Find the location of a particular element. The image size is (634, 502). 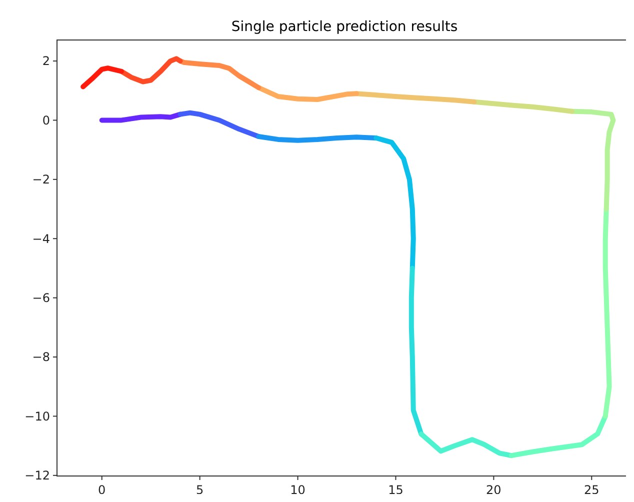

x-tick-label: 5 is located at coordinates (200, 490).